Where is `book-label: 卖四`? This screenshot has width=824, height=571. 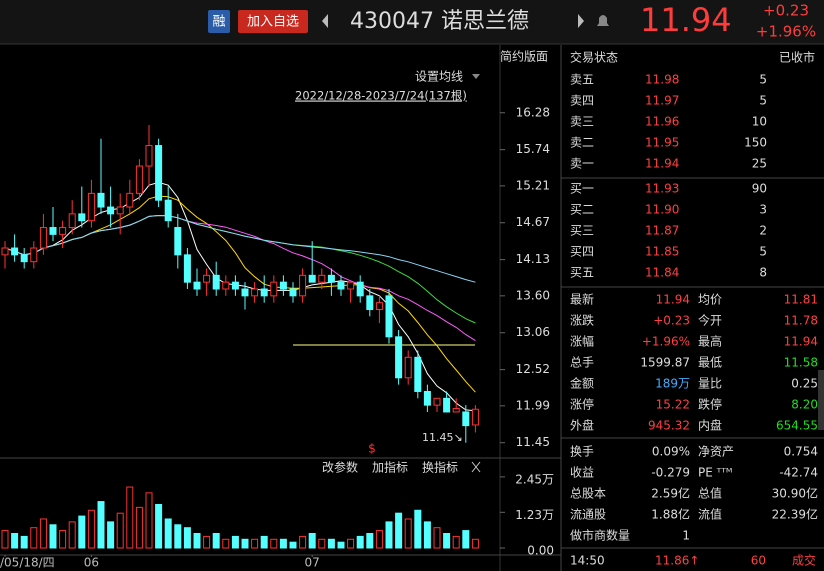 book-label: 卖四 is located at coordinates (582, 101).